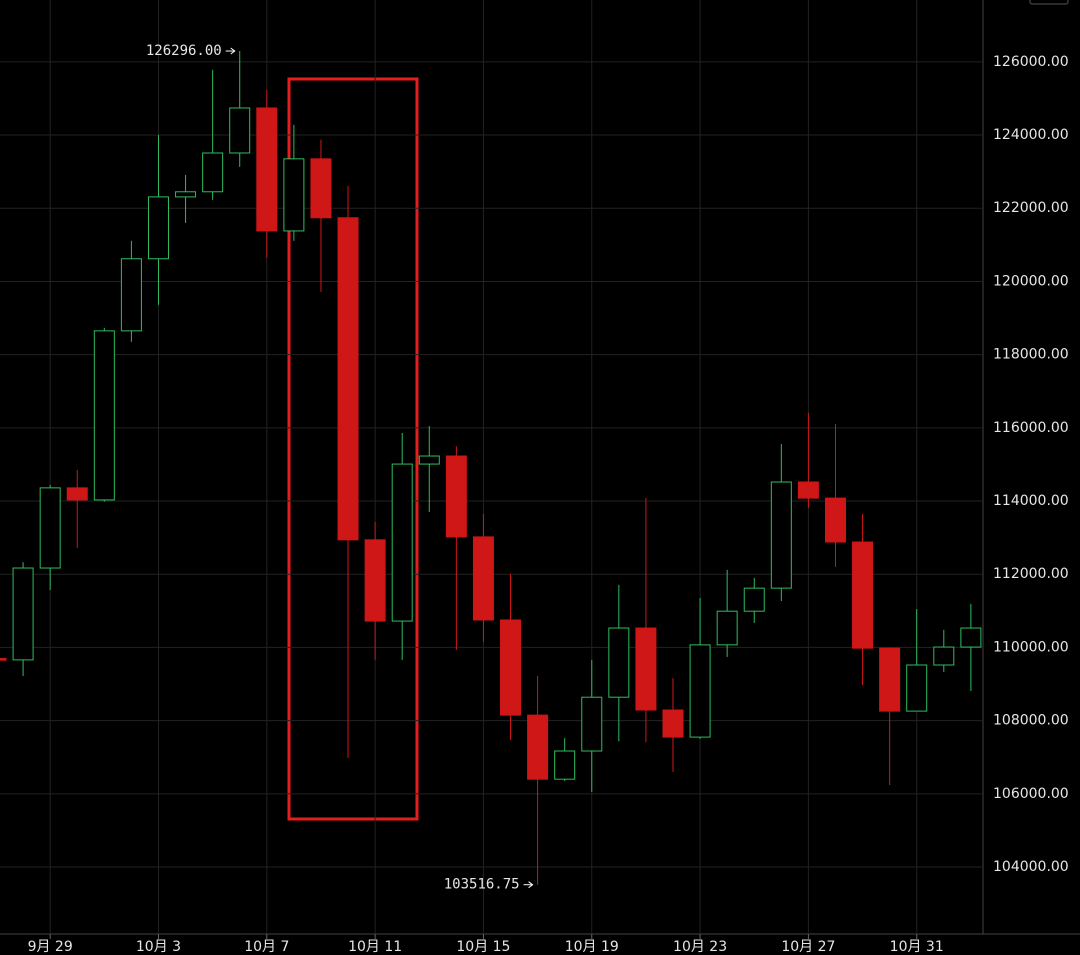  I want to click on x-tick-label: 10月 3, so click(158, 947).